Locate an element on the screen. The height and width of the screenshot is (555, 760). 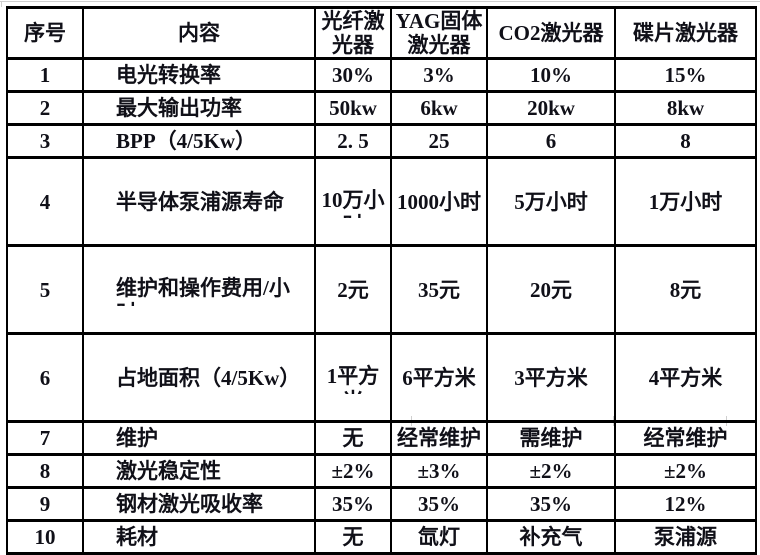
cell-r9-content: 钢材激光吸收率 is located at coordinates (199, 504).